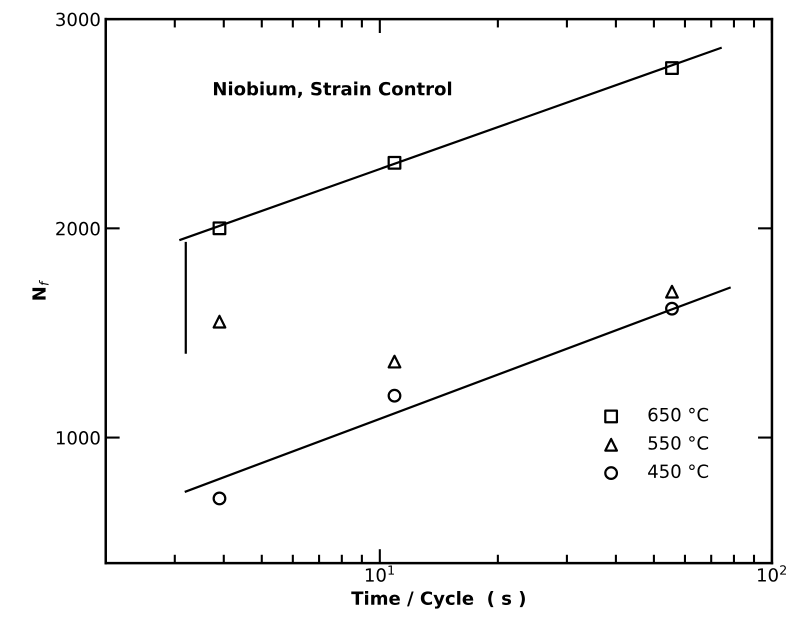 This screenshot has width=795, height=637. I want to click on x-tick-label: 10$^{1}$, so click(380, 573).